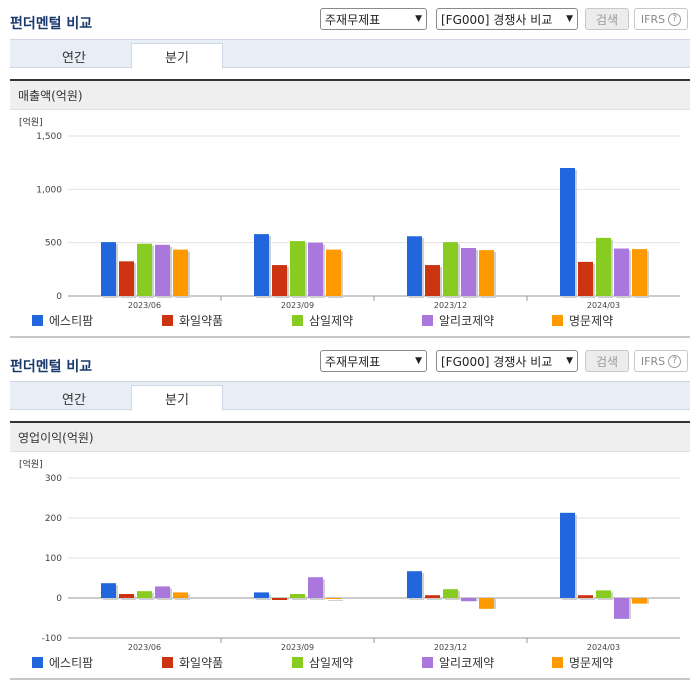 Image resolution: width=696 pixels, height=684 pixels. Describe the element at coordinates (331, 321) in the screenshot. I see `legend-label: 삼일제약` at that location.